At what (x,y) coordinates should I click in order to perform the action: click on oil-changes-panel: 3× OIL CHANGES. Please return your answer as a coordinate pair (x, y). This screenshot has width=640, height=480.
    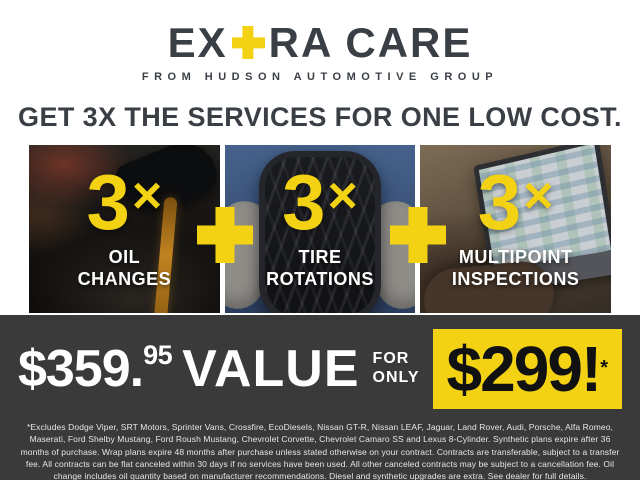
    Looking at the image, I should click on (124, 229).